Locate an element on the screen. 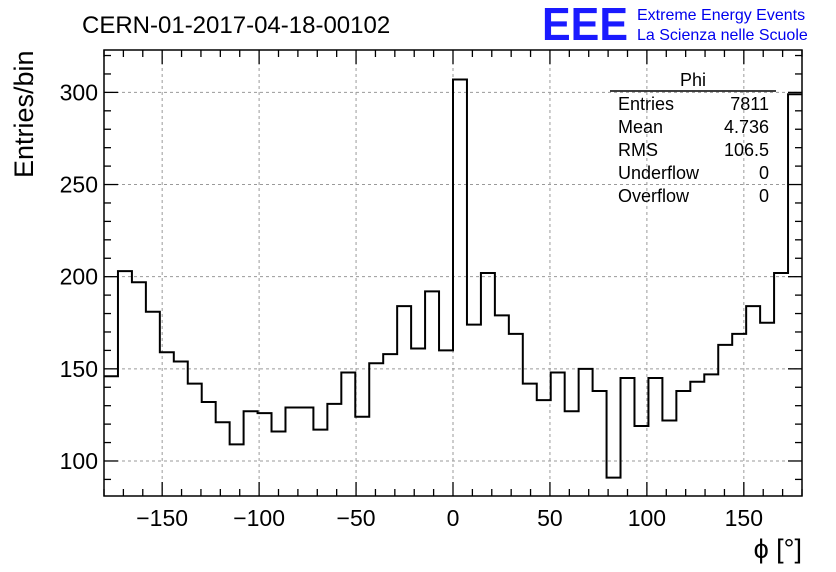 The height and width of the screenshot is (572, 836). y-tick-label: 250 is located at coordinates (79, 185).